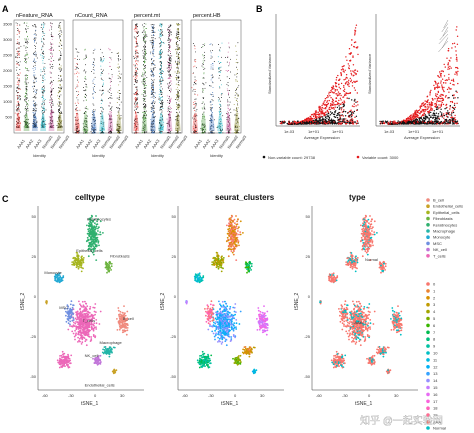  What do you see at coordinates (98, 155) in the screenshot?
I see `x-axis-label: Identity` at bounding box center [98, 155].